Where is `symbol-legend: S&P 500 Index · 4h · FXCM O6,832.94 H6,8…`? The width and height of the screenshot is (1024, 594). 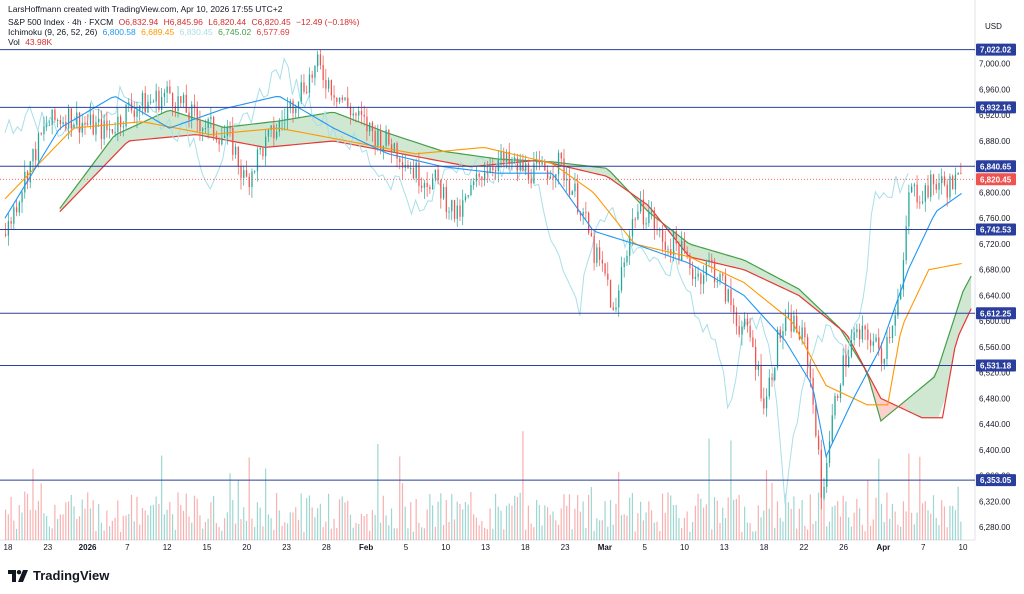 symbol-legend: S&P 500 Index · 4h · FXCM O6,832.94 H6,8… is located at coordinates (185, 22).